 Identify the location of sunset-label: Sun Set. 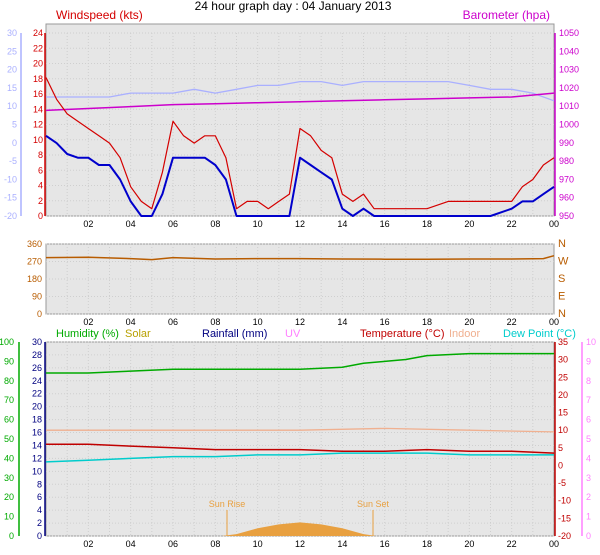
(373, 504).